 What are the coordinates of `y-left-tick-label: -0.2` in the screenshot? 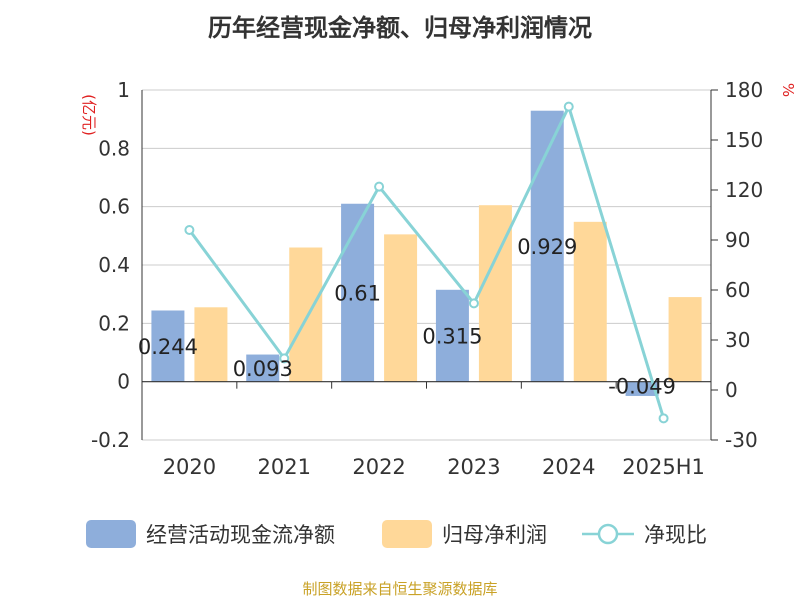 It's located at (110, 440).